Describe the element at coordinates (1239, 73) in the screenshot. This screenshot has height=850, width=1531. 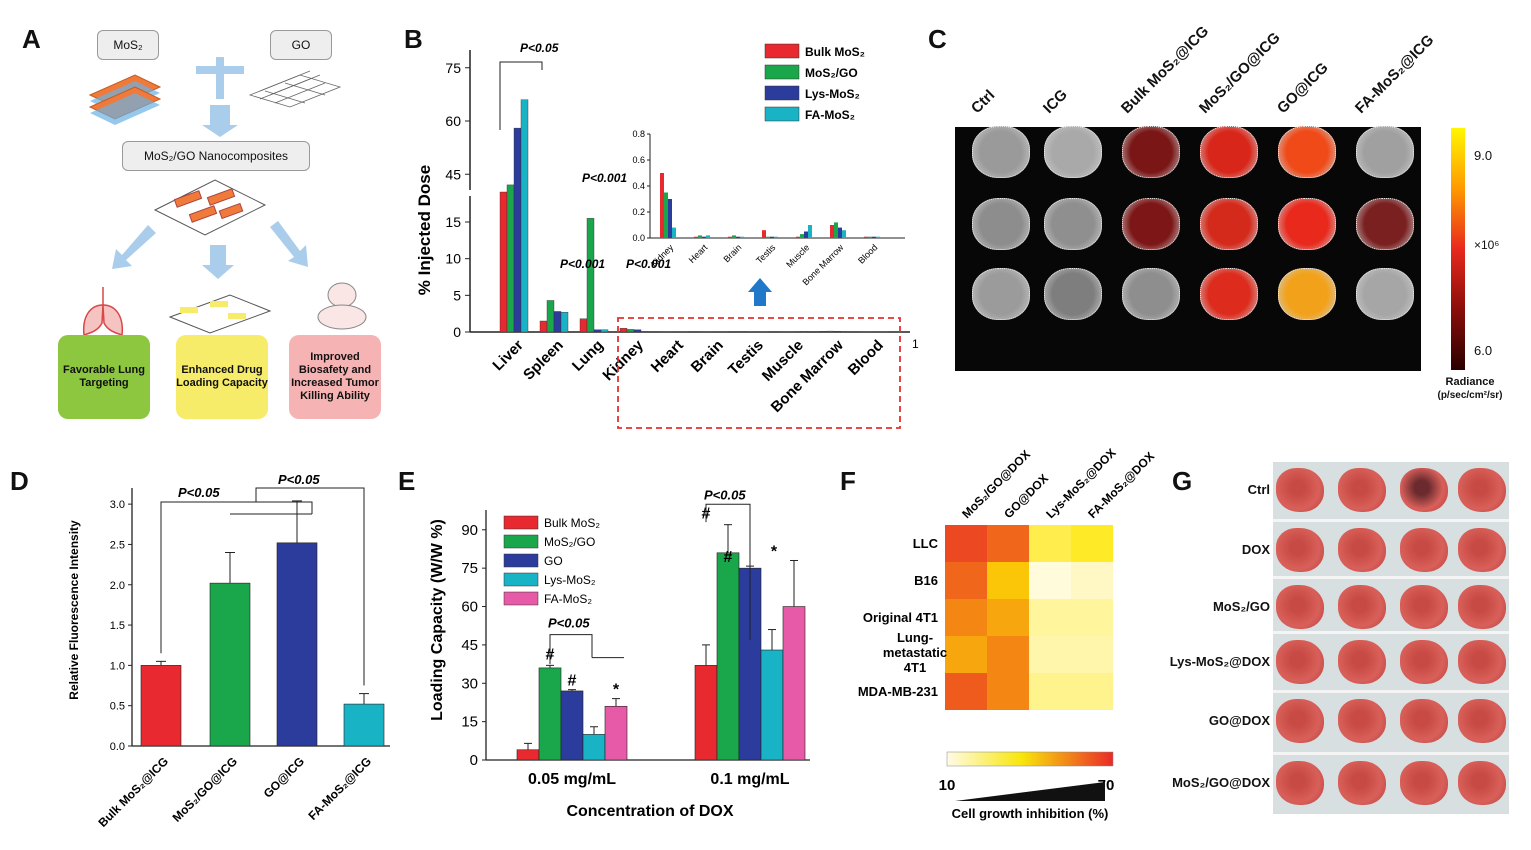
I see `c-column-header: MoS₂/GO@ICG` at that location.